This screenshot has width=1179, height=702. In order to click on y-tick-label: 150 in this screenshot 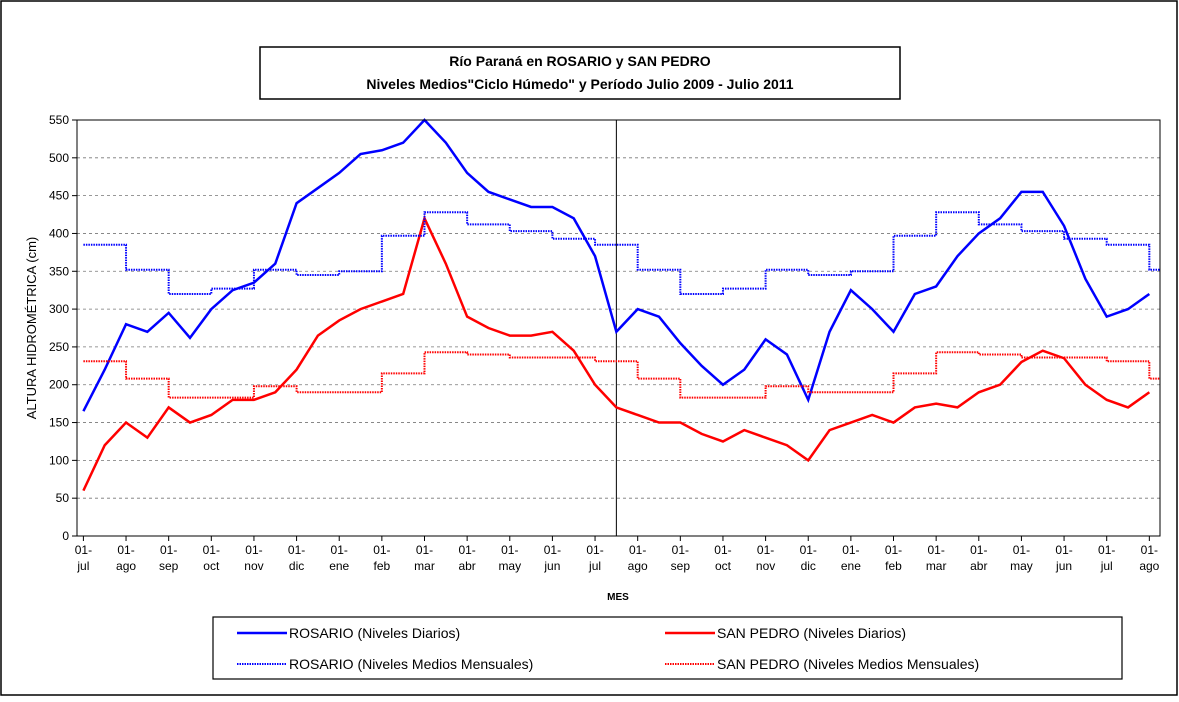, I will do `click(59, 423)`.